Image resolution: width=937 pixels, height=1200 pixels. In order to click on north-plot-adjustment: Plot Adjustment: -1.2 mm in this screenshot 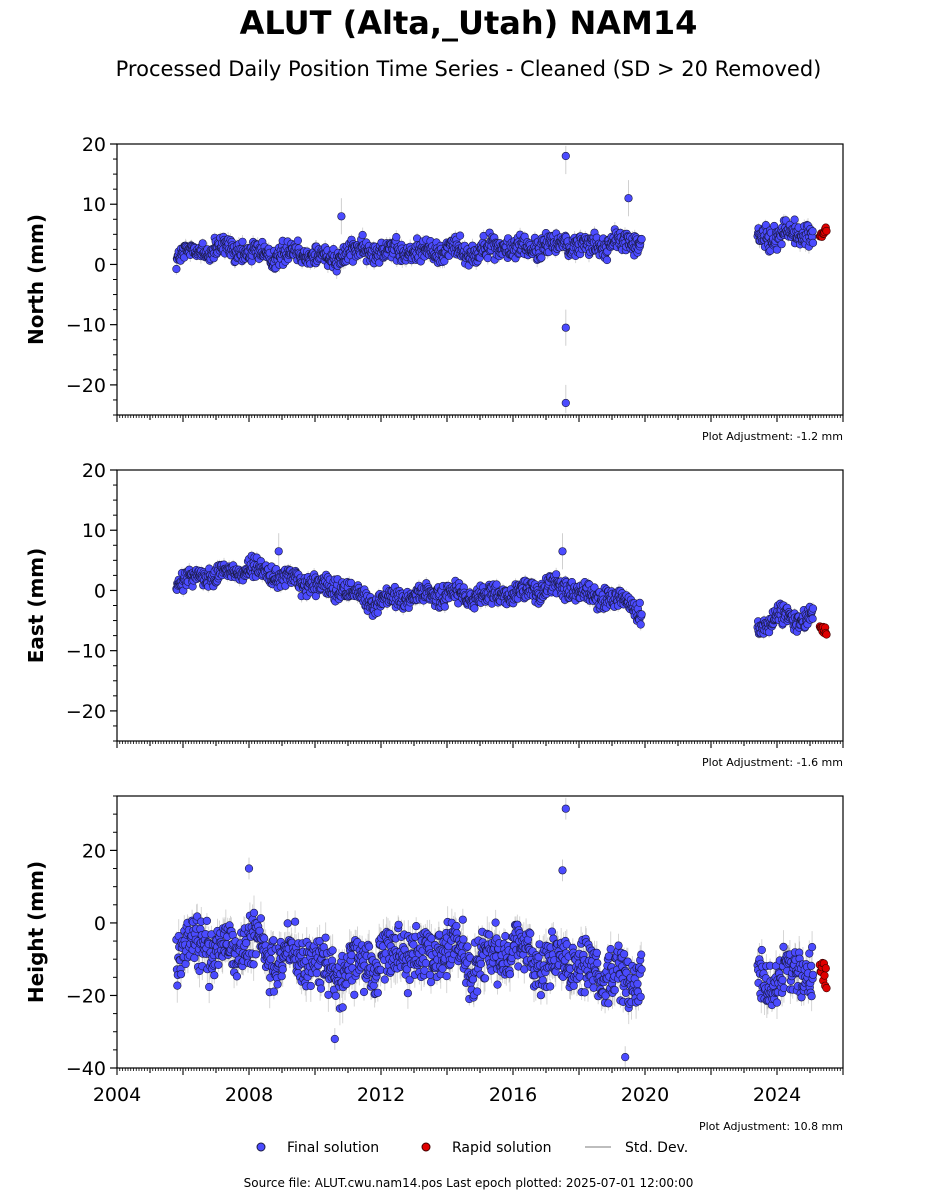, I will do `click(772, 436)`.